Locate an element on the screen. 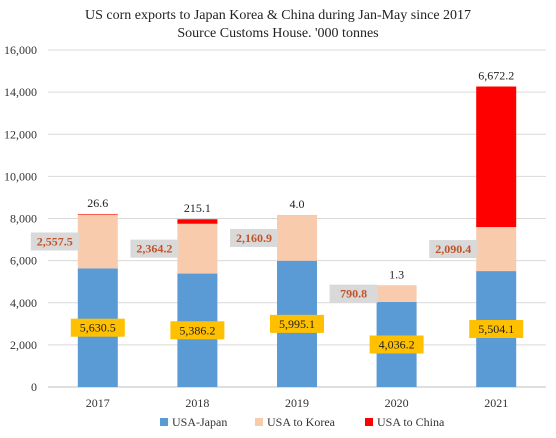 The width and height of the screenshot is (556, 438). legend-label: USA-Japan is located at coordinates (199, 422).